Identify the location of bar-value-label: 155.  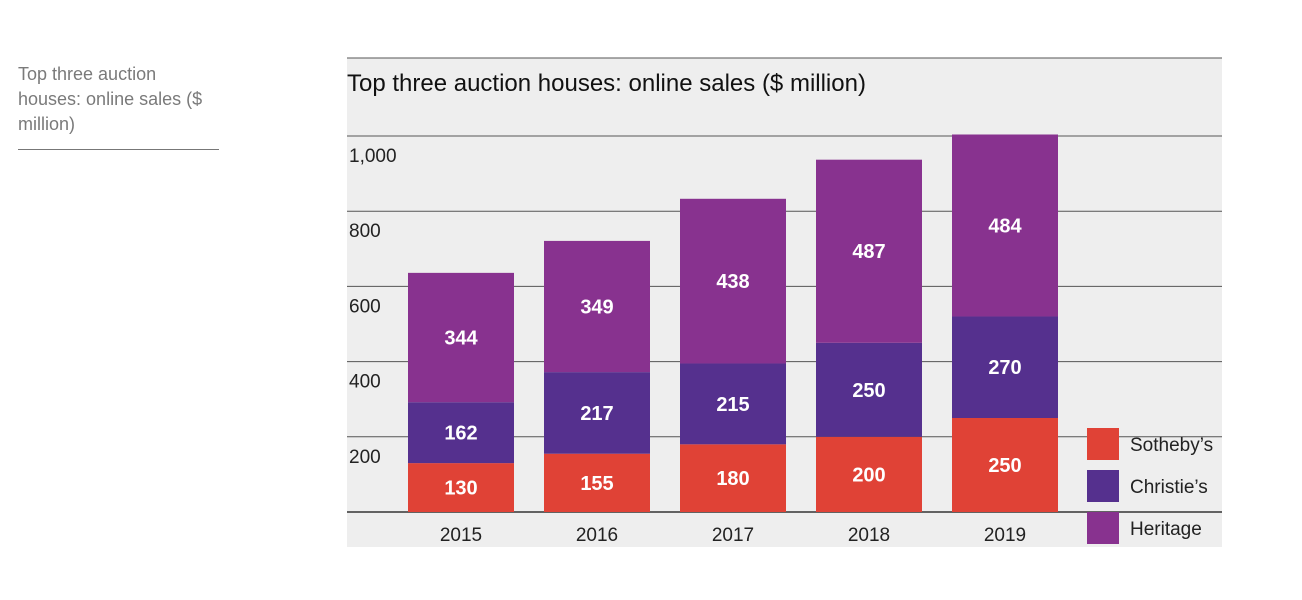
(596, 484).